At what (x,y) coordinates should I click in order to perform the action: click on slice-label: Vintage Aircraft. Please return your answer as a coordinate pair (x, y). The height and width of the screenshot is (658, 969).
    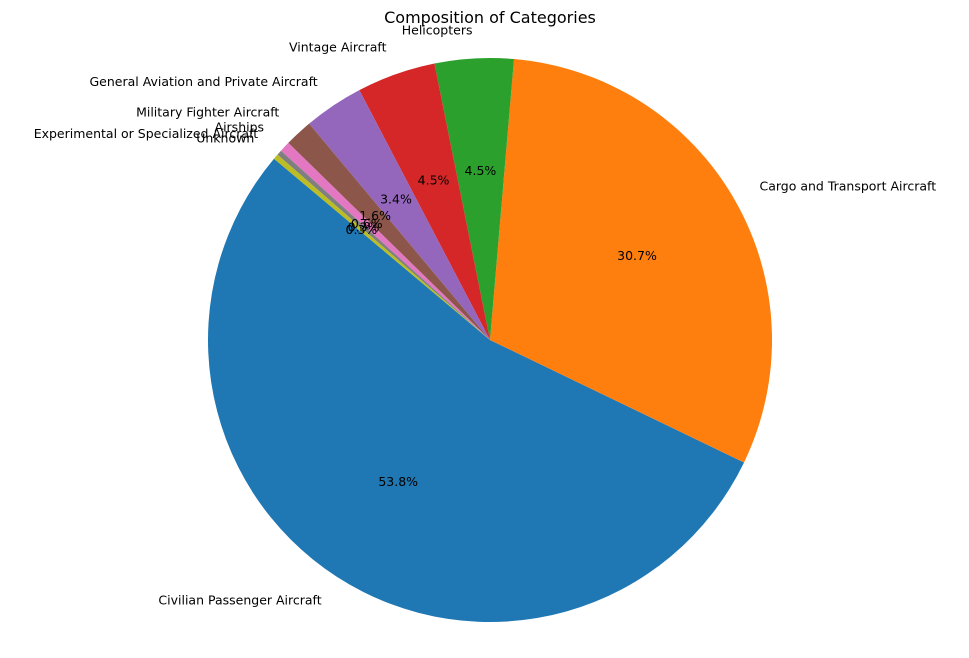
    Looking at the image, I should click on (338, 47).